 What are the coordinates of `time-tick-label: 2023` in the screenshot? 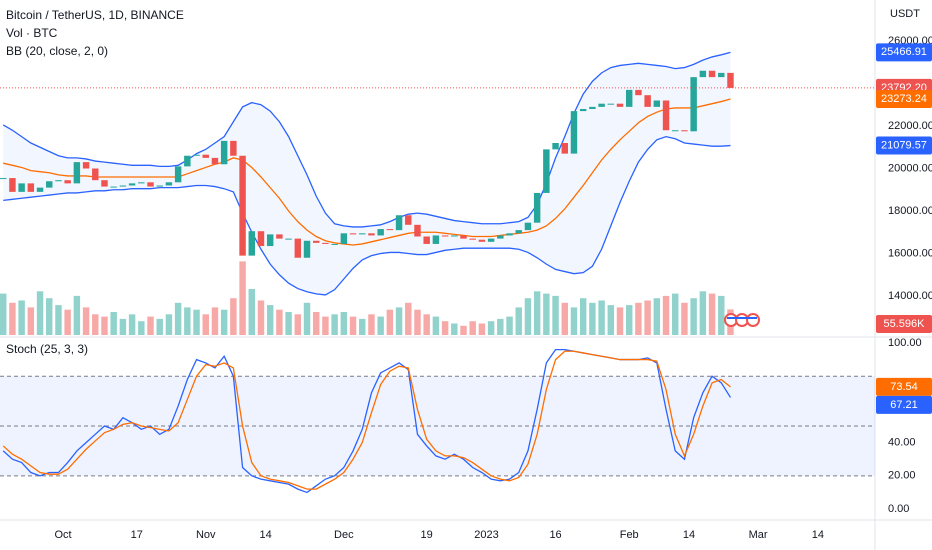 It's located at (486, 535).